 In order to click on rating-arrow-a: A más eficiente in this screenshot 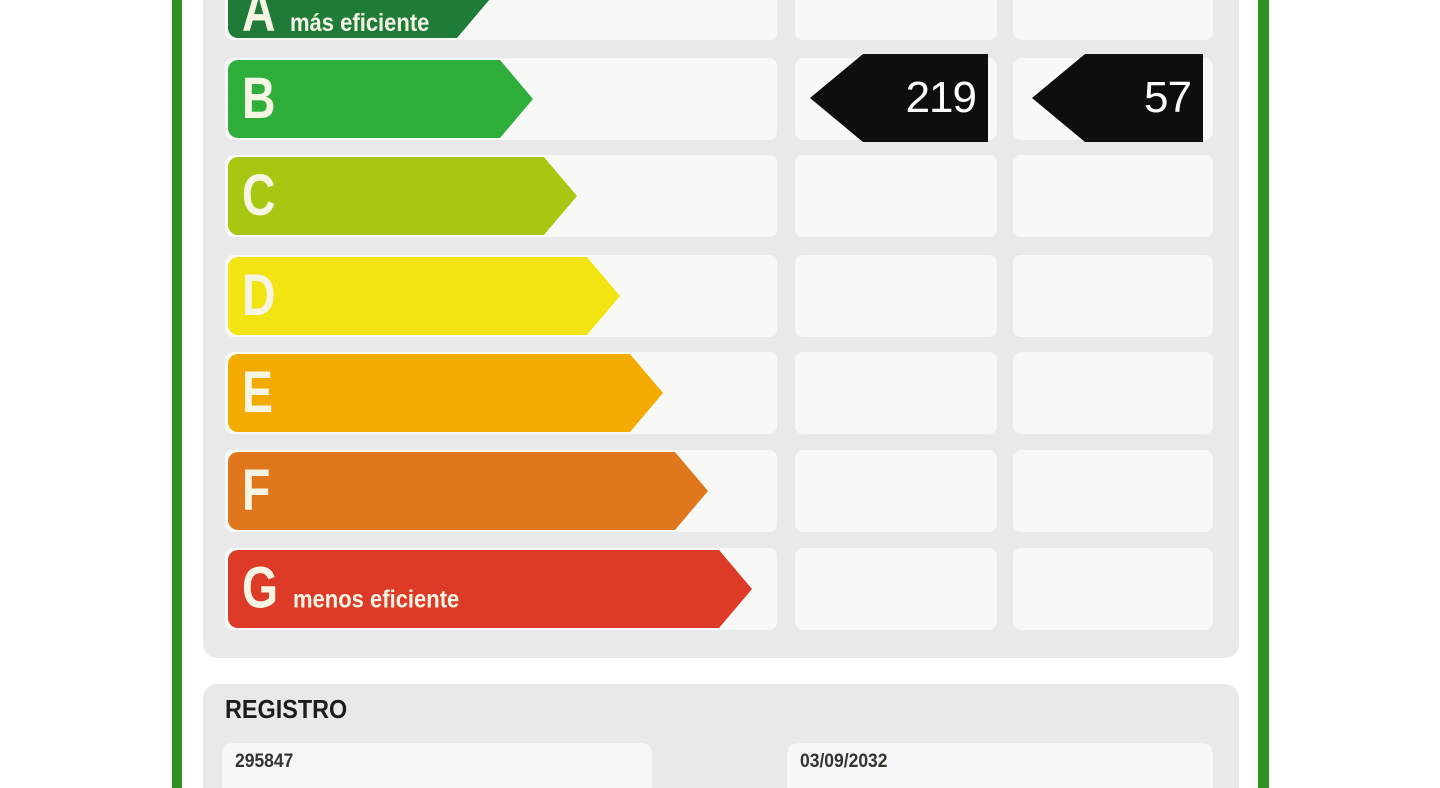, I will do `click(359, 22)`.